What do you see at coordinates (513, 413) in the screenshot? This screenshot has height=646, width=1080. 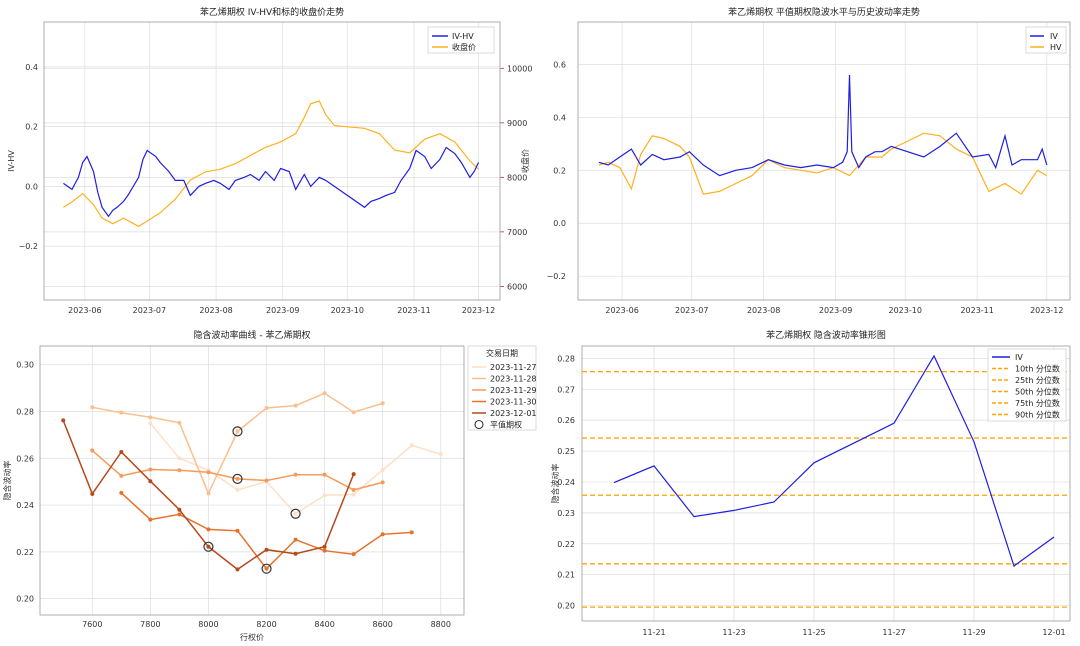 I see `legend-label: 2023-12-01` at bounding box center [513, 413].